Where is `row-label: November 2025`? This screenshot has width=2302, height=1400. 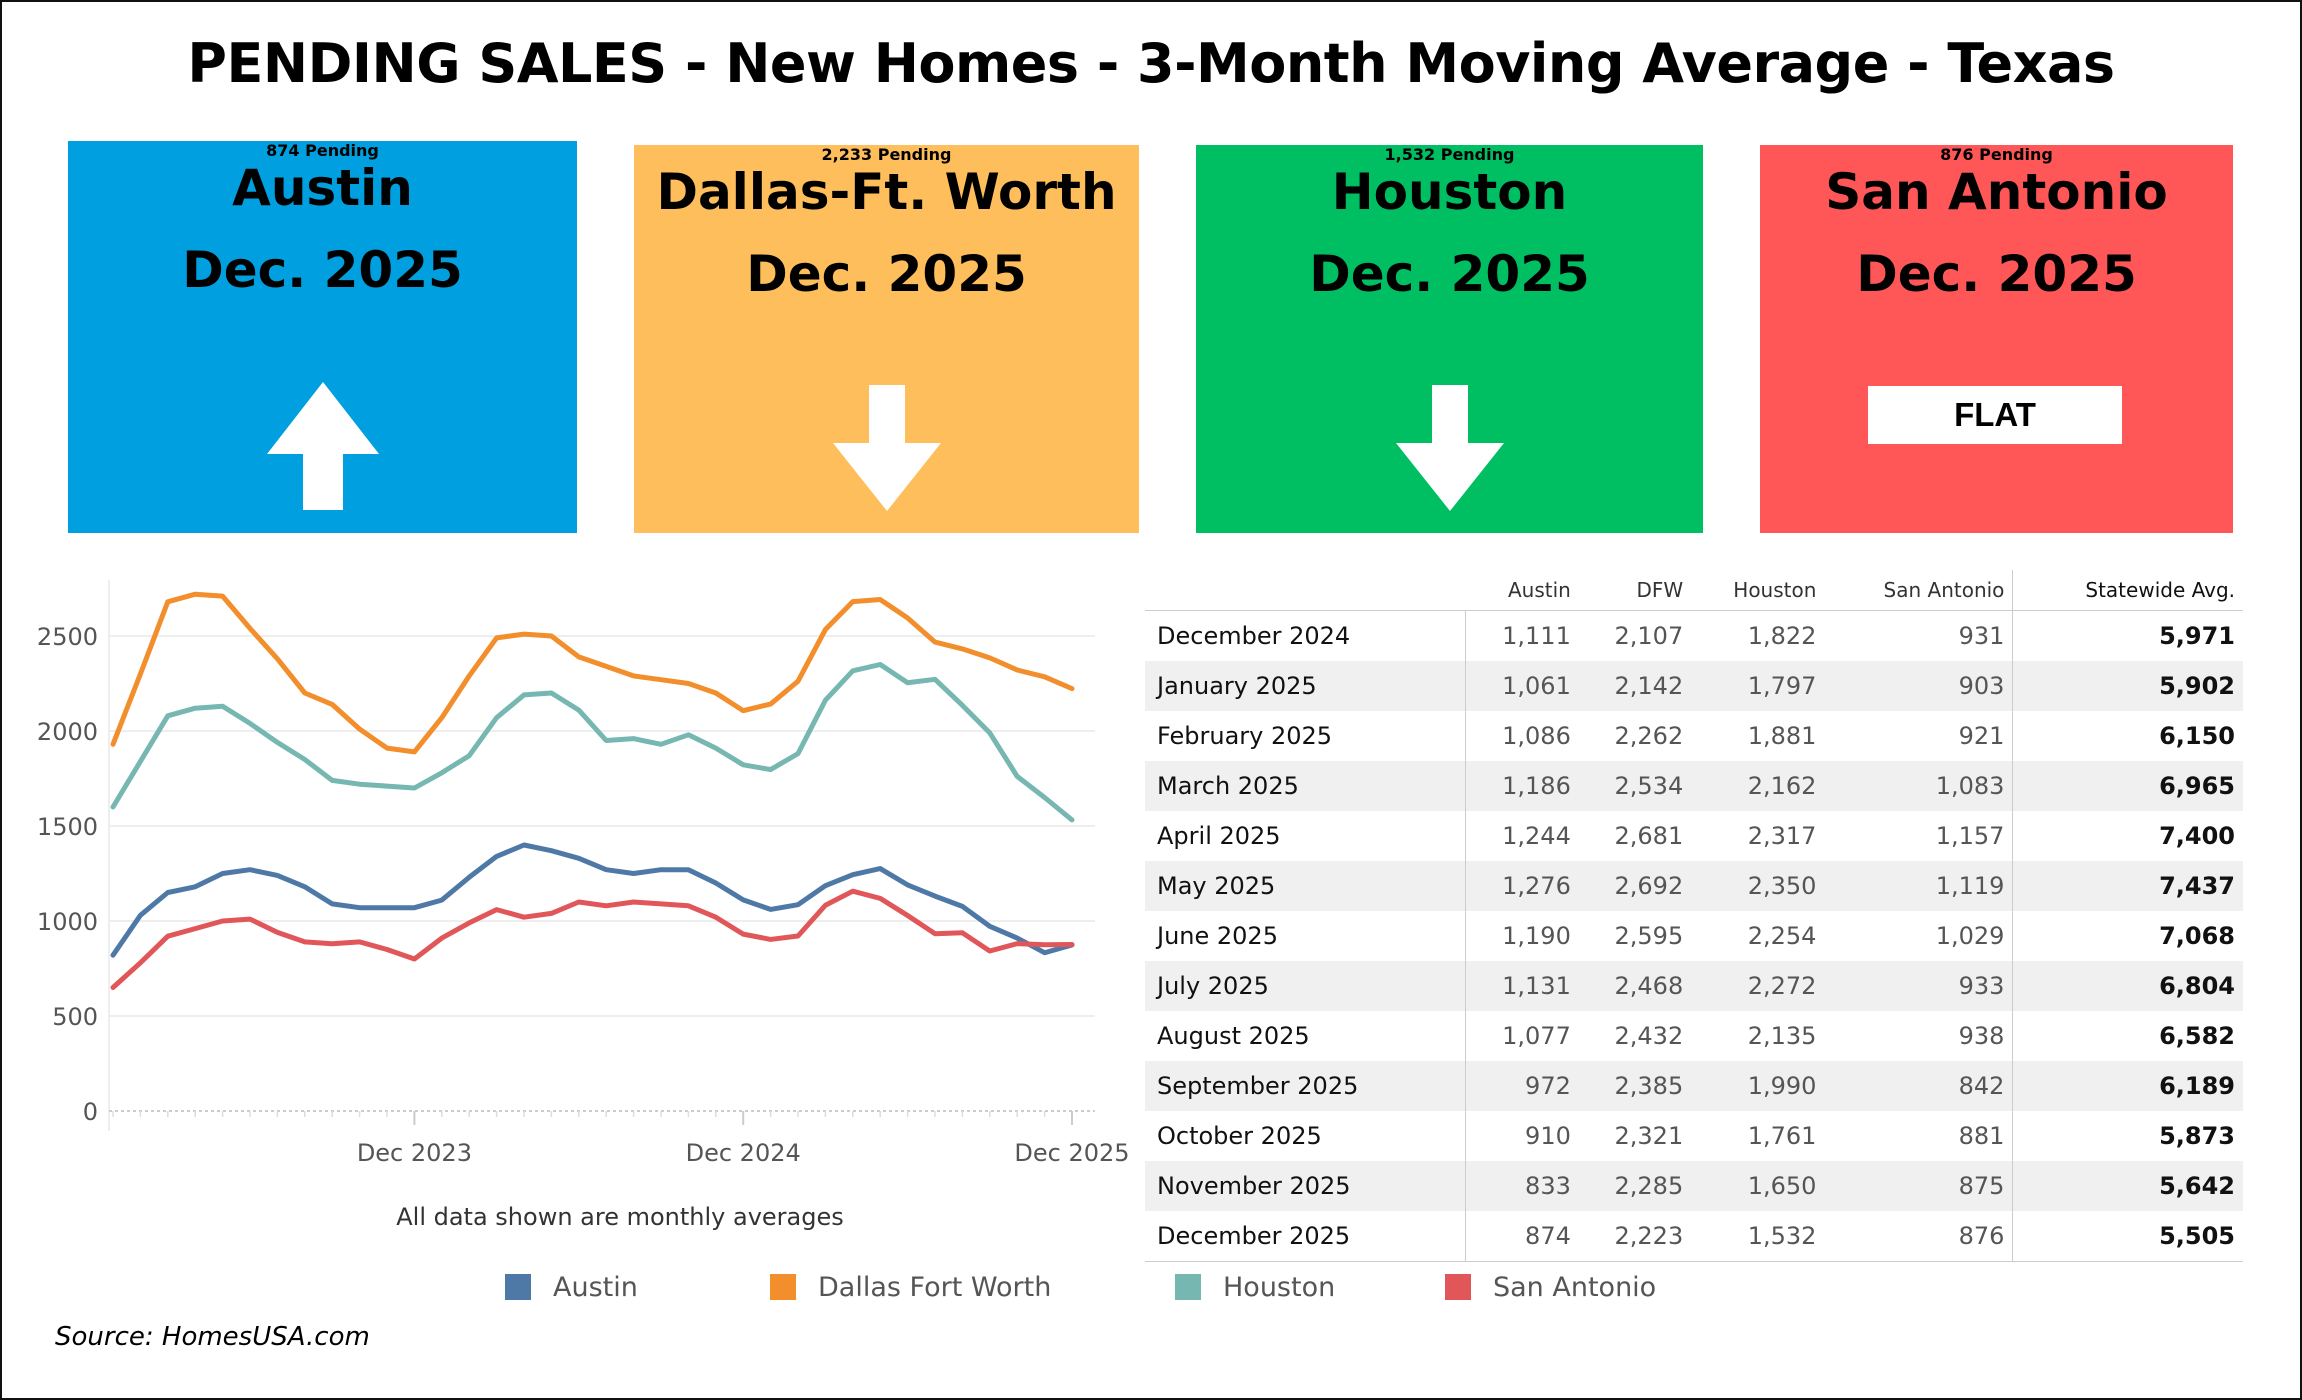
row-label: November 2025 is located at coordinates (1306, 1186).